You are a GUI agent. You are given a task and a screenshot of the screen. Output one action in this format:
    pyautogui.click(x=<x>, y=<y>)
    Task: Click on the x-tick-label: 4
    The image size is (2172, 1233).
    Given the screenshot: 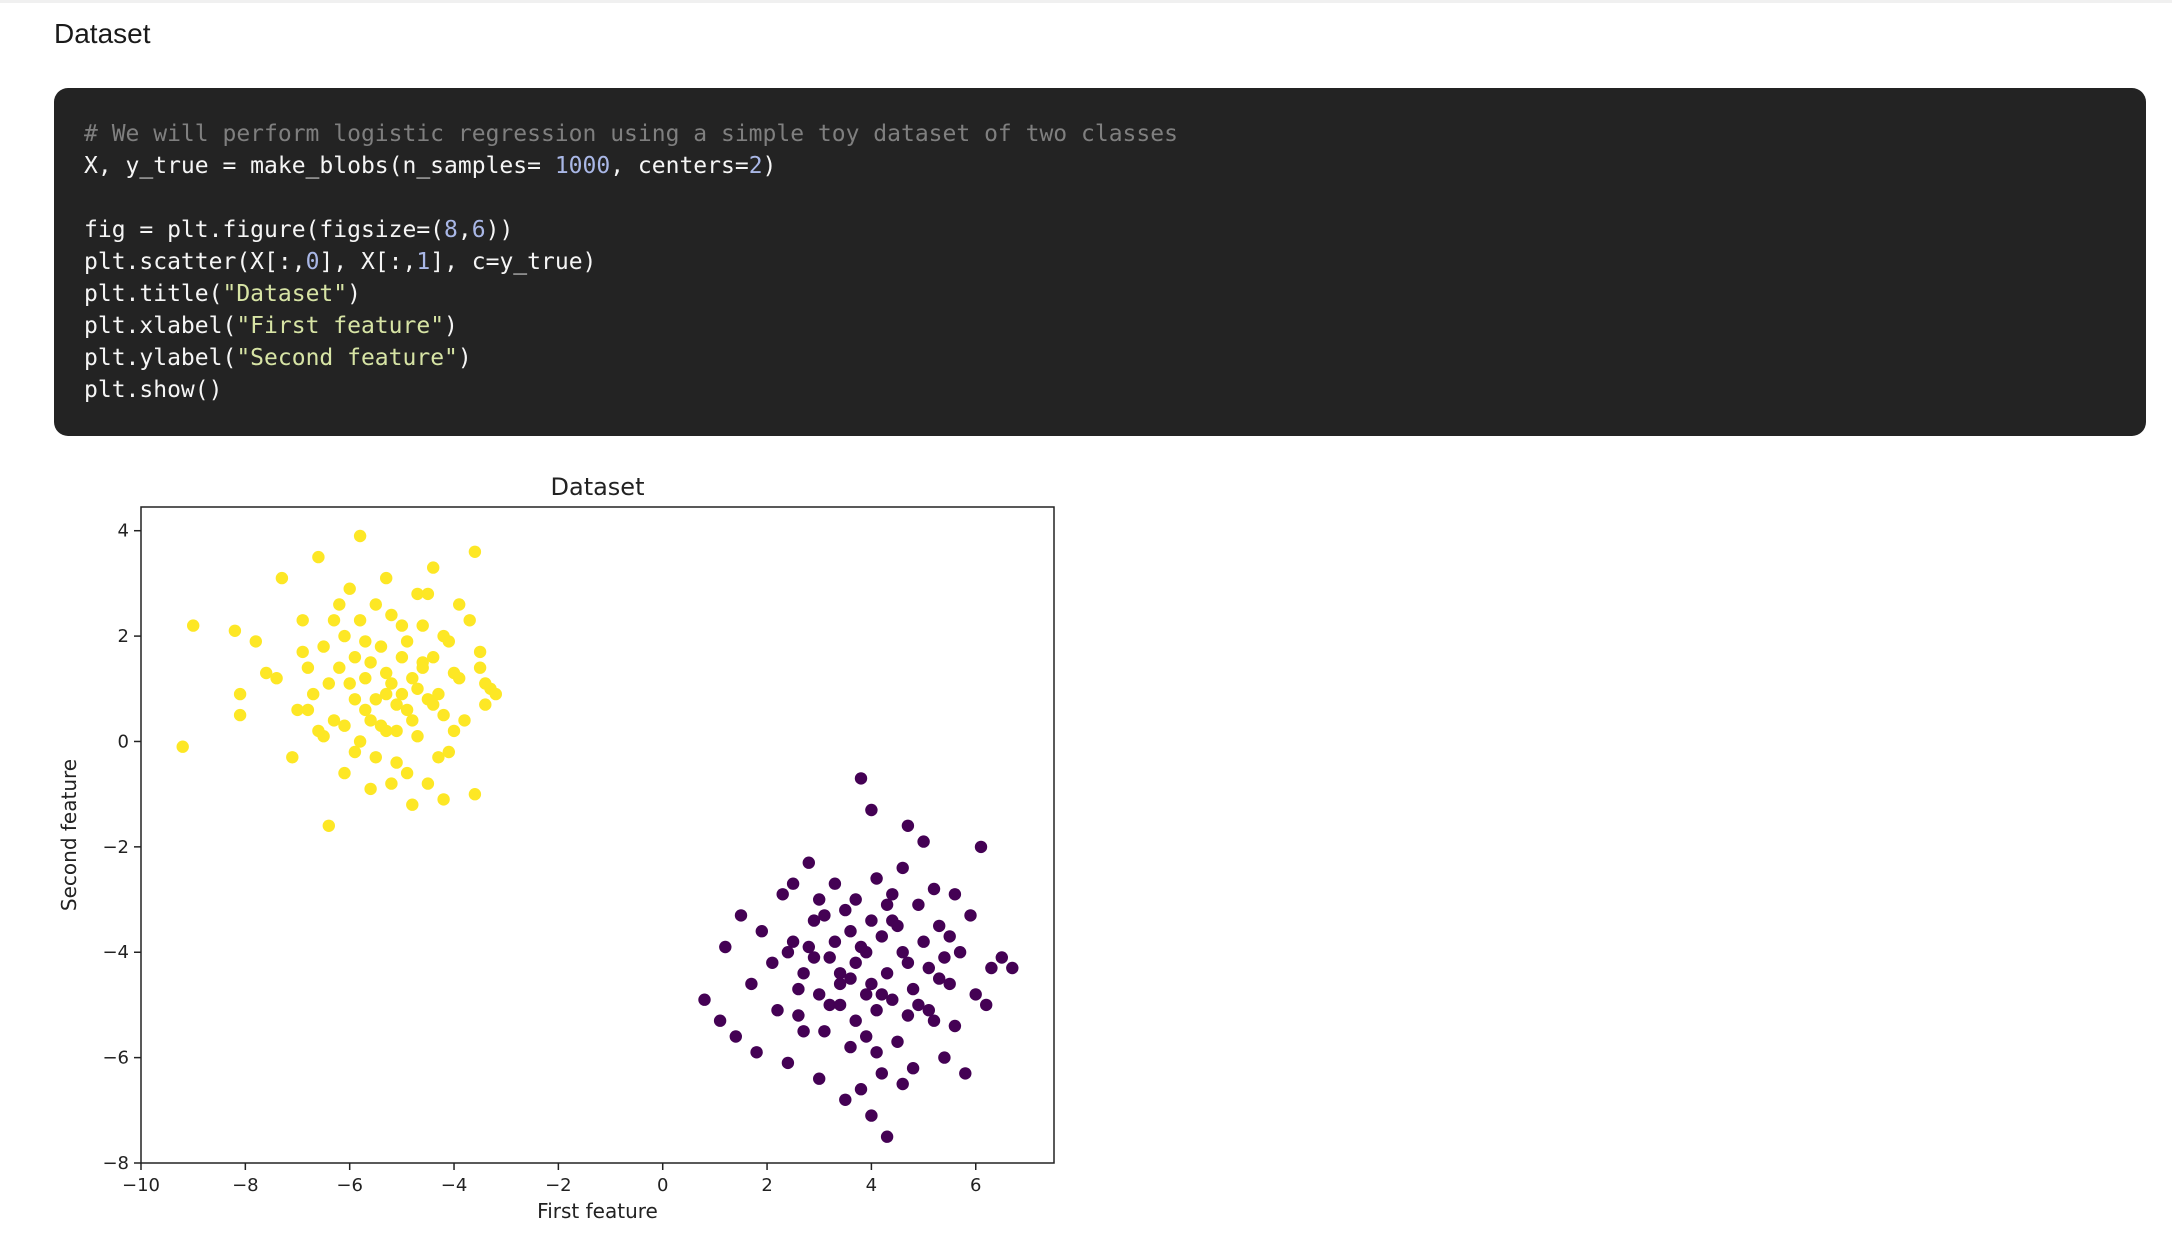 What is the action you would take?
    pyautogui.click(x=871, y=1185)
    